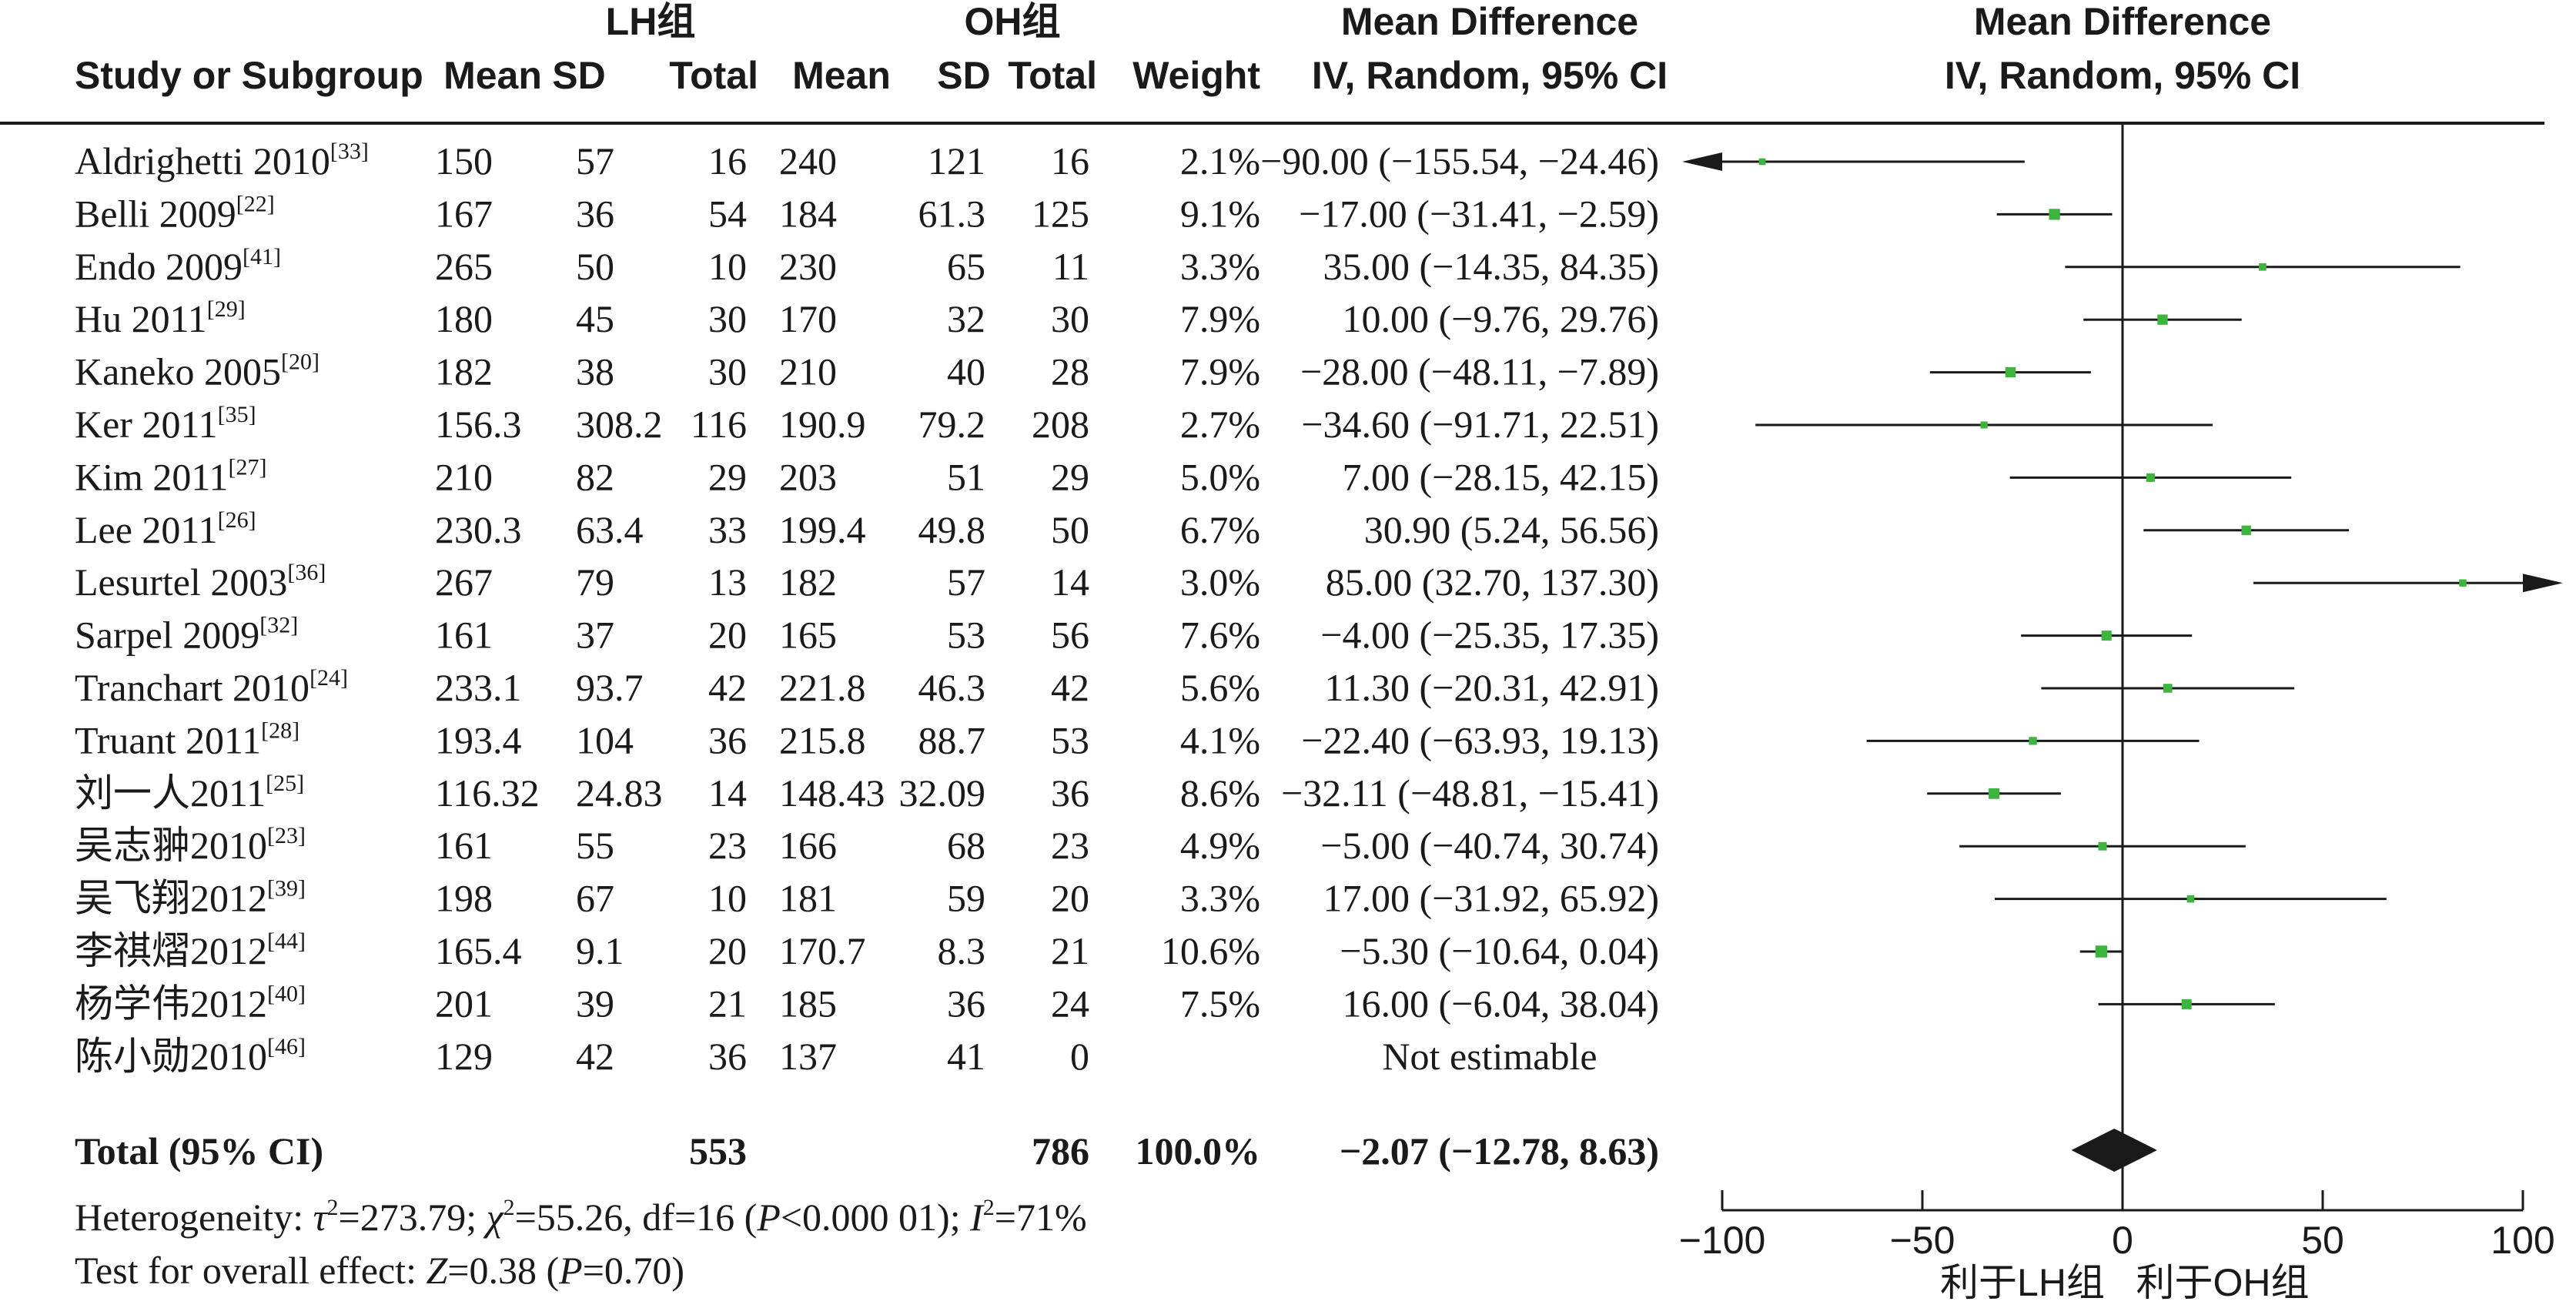 Image resolution: width=2576 pixels, height=1308 pixels. I want to click on lh-sd-cell: 104, so click(605, 739).